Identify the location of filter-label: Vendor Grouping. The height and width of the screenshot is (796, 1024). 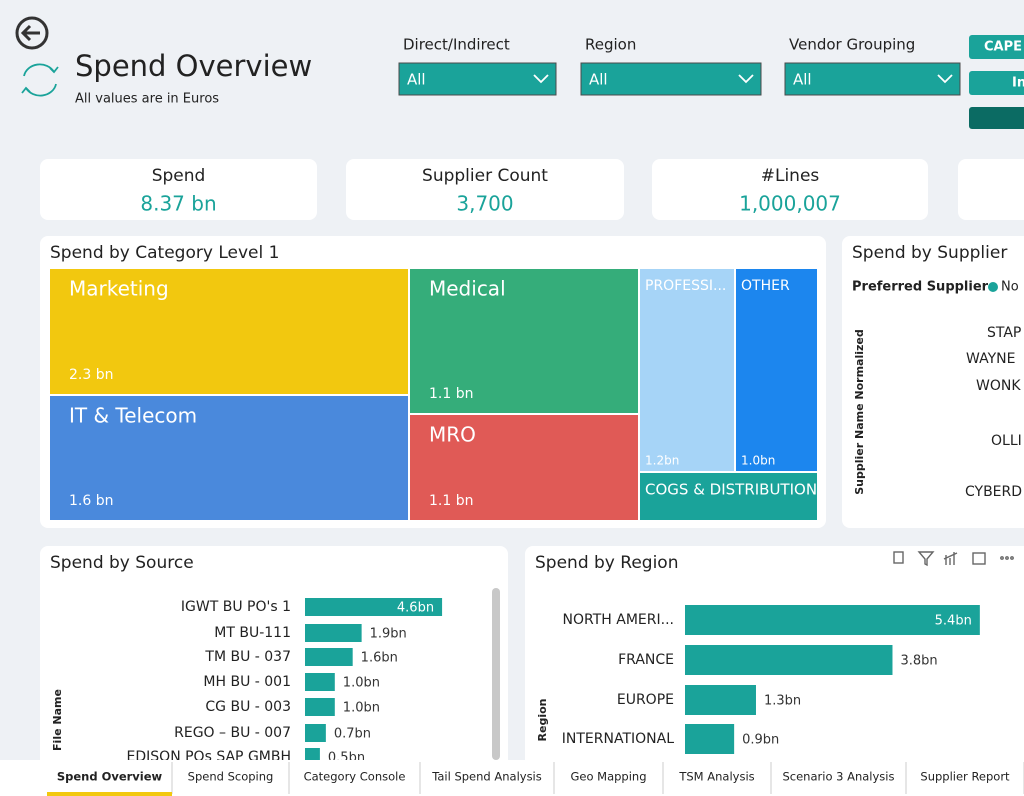
(852, 45).